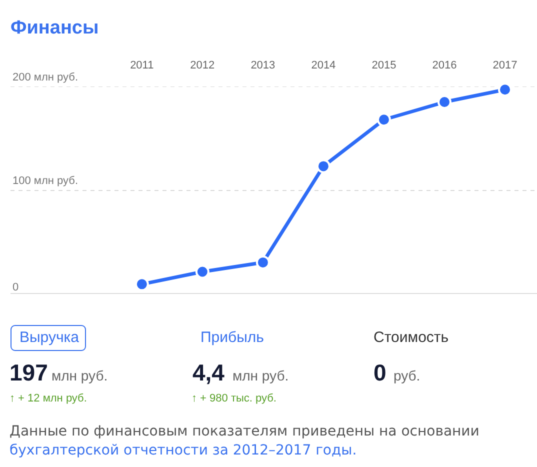 Image resolution: width=537 pixels, height=467 pixels. I want to click on x-tick-label: 2017, so click(505, 66).